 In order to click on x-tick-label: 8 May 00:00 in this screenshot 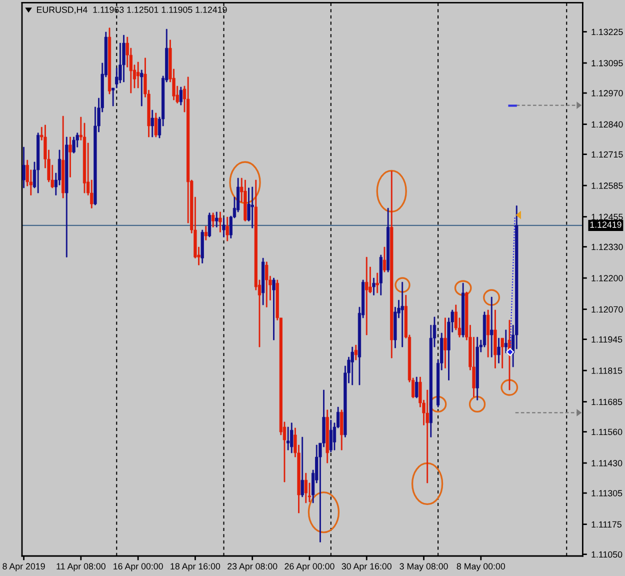, I will do `click(481, 567)`.